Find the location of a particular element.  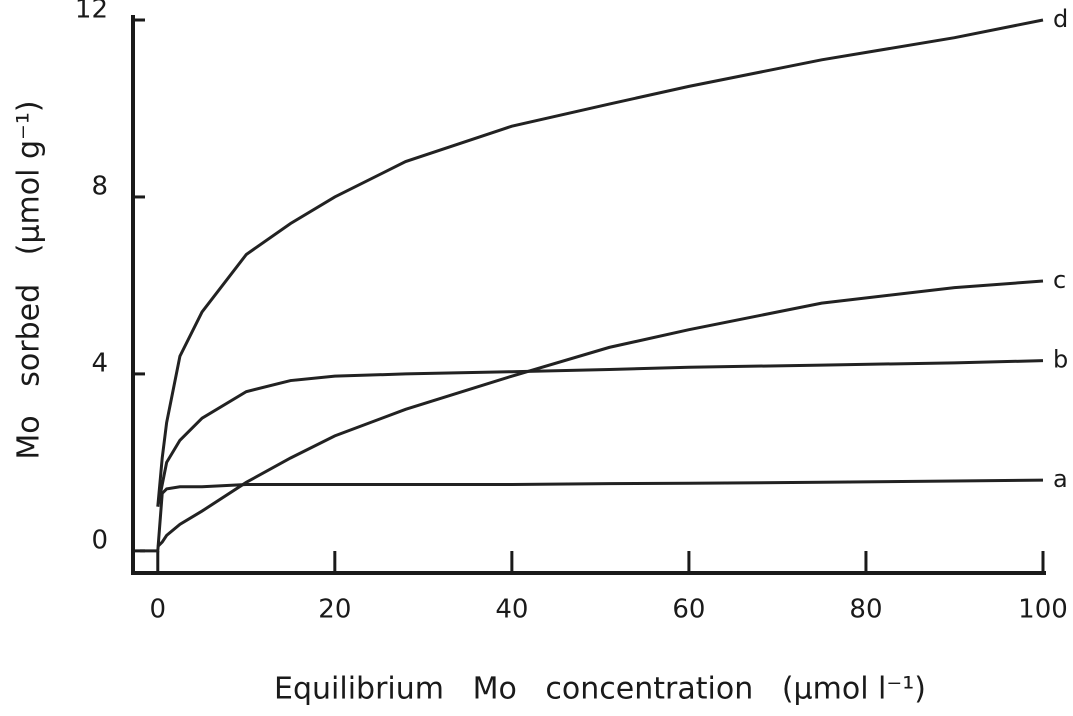

y-tick-label: 8 is located at coordinates (99, 186).